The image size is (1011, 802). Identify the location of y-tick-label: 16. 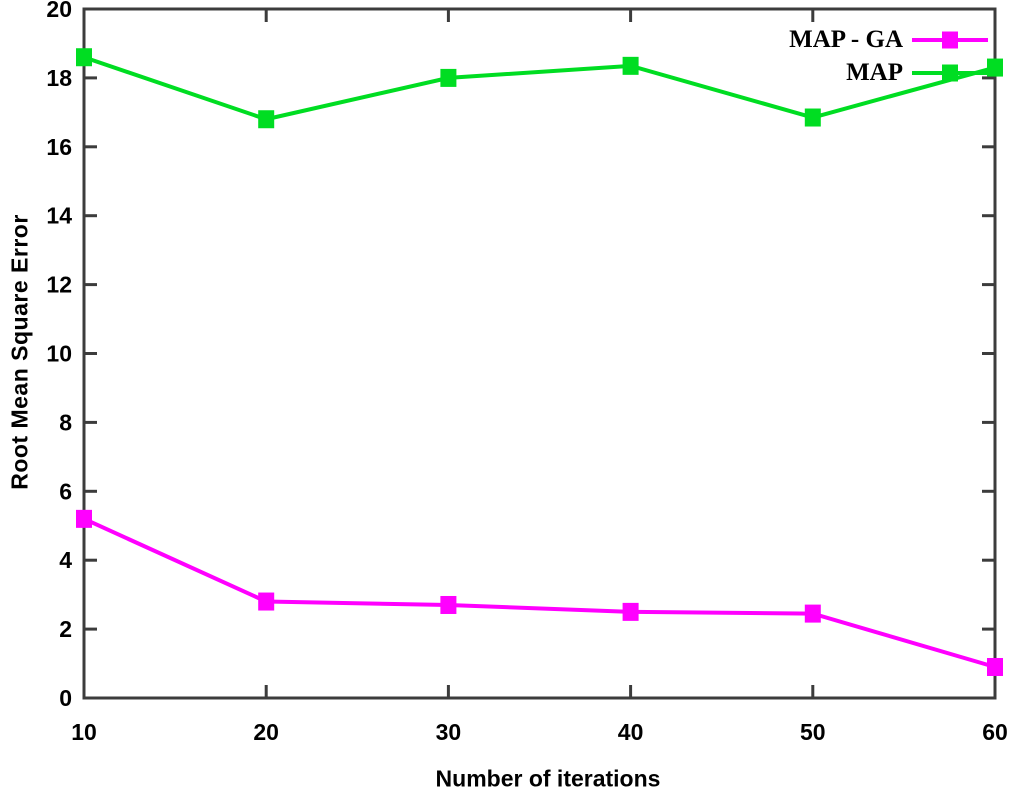
(59, 147).